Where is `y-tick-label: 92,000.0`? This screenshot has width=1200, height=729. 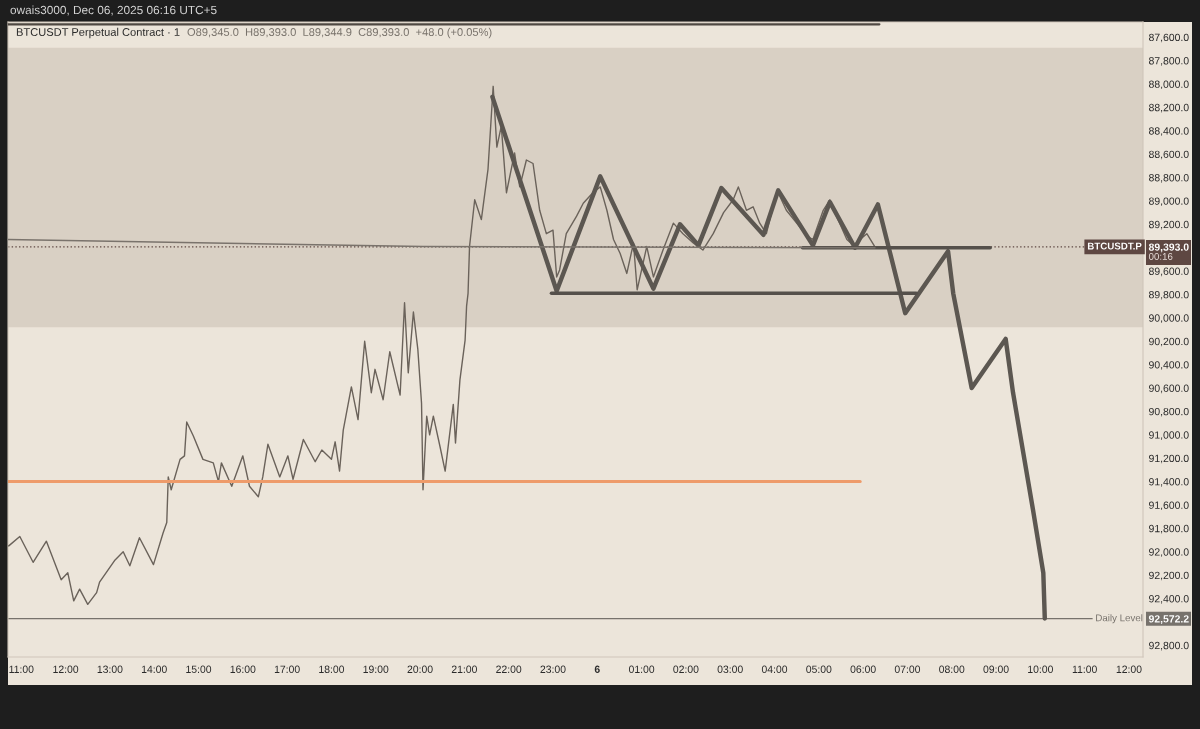 y-tick-label: 92,000.0 is located at coordinates (1169, 552).